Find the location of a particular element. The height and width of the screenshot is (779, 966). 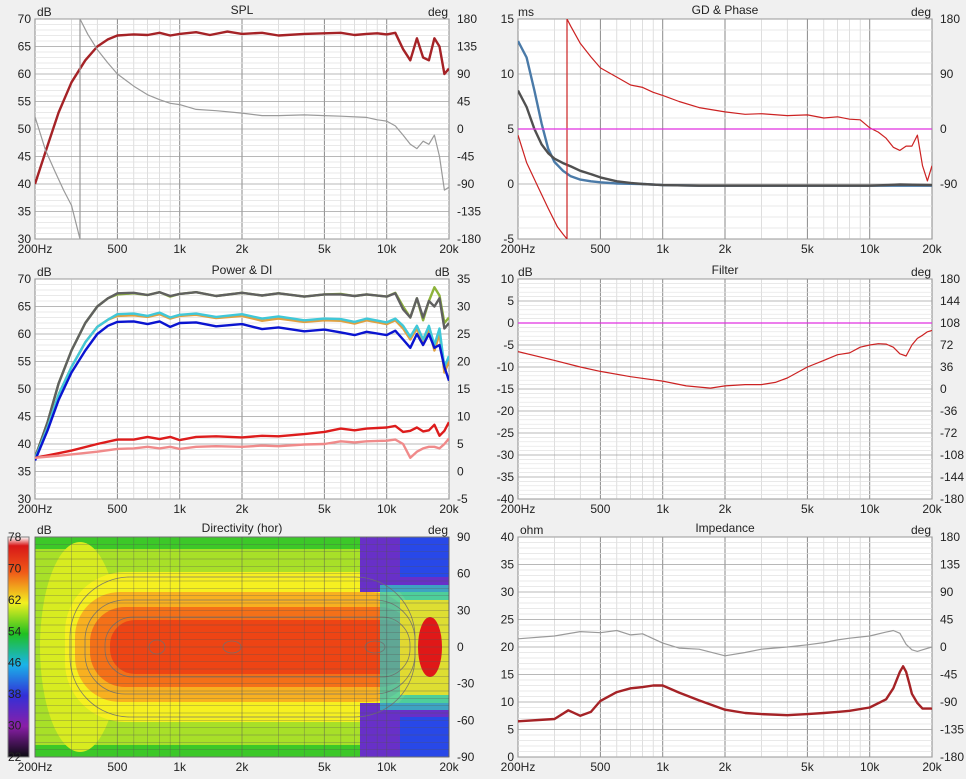

filter-ytick-label: -15 is located at coordinates (506, 389).